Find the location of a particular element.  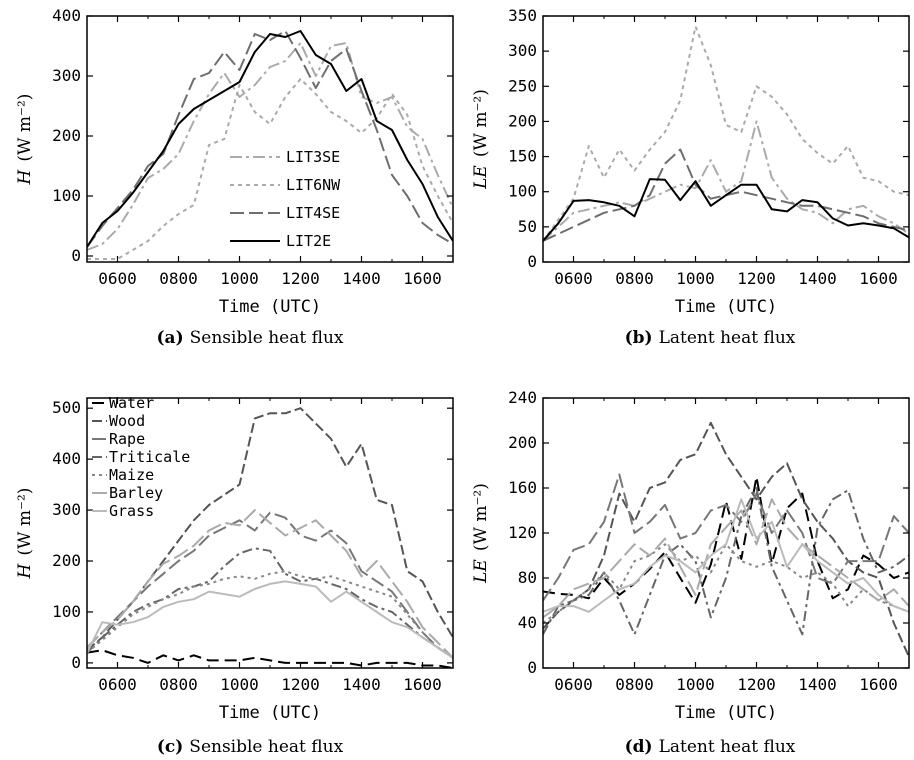

caption-tag: (b) is located at coordinates (639, 338).